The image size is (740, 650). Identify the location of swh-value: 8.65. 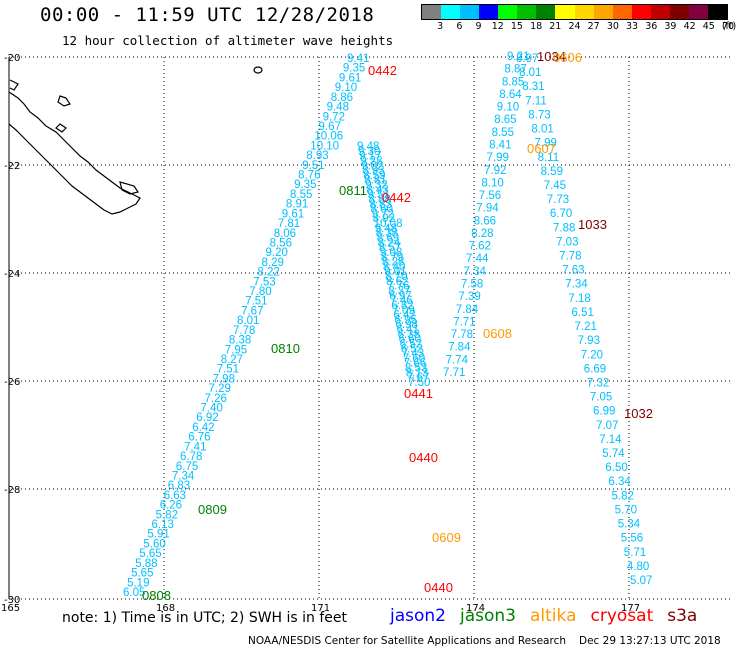
(505, 120).